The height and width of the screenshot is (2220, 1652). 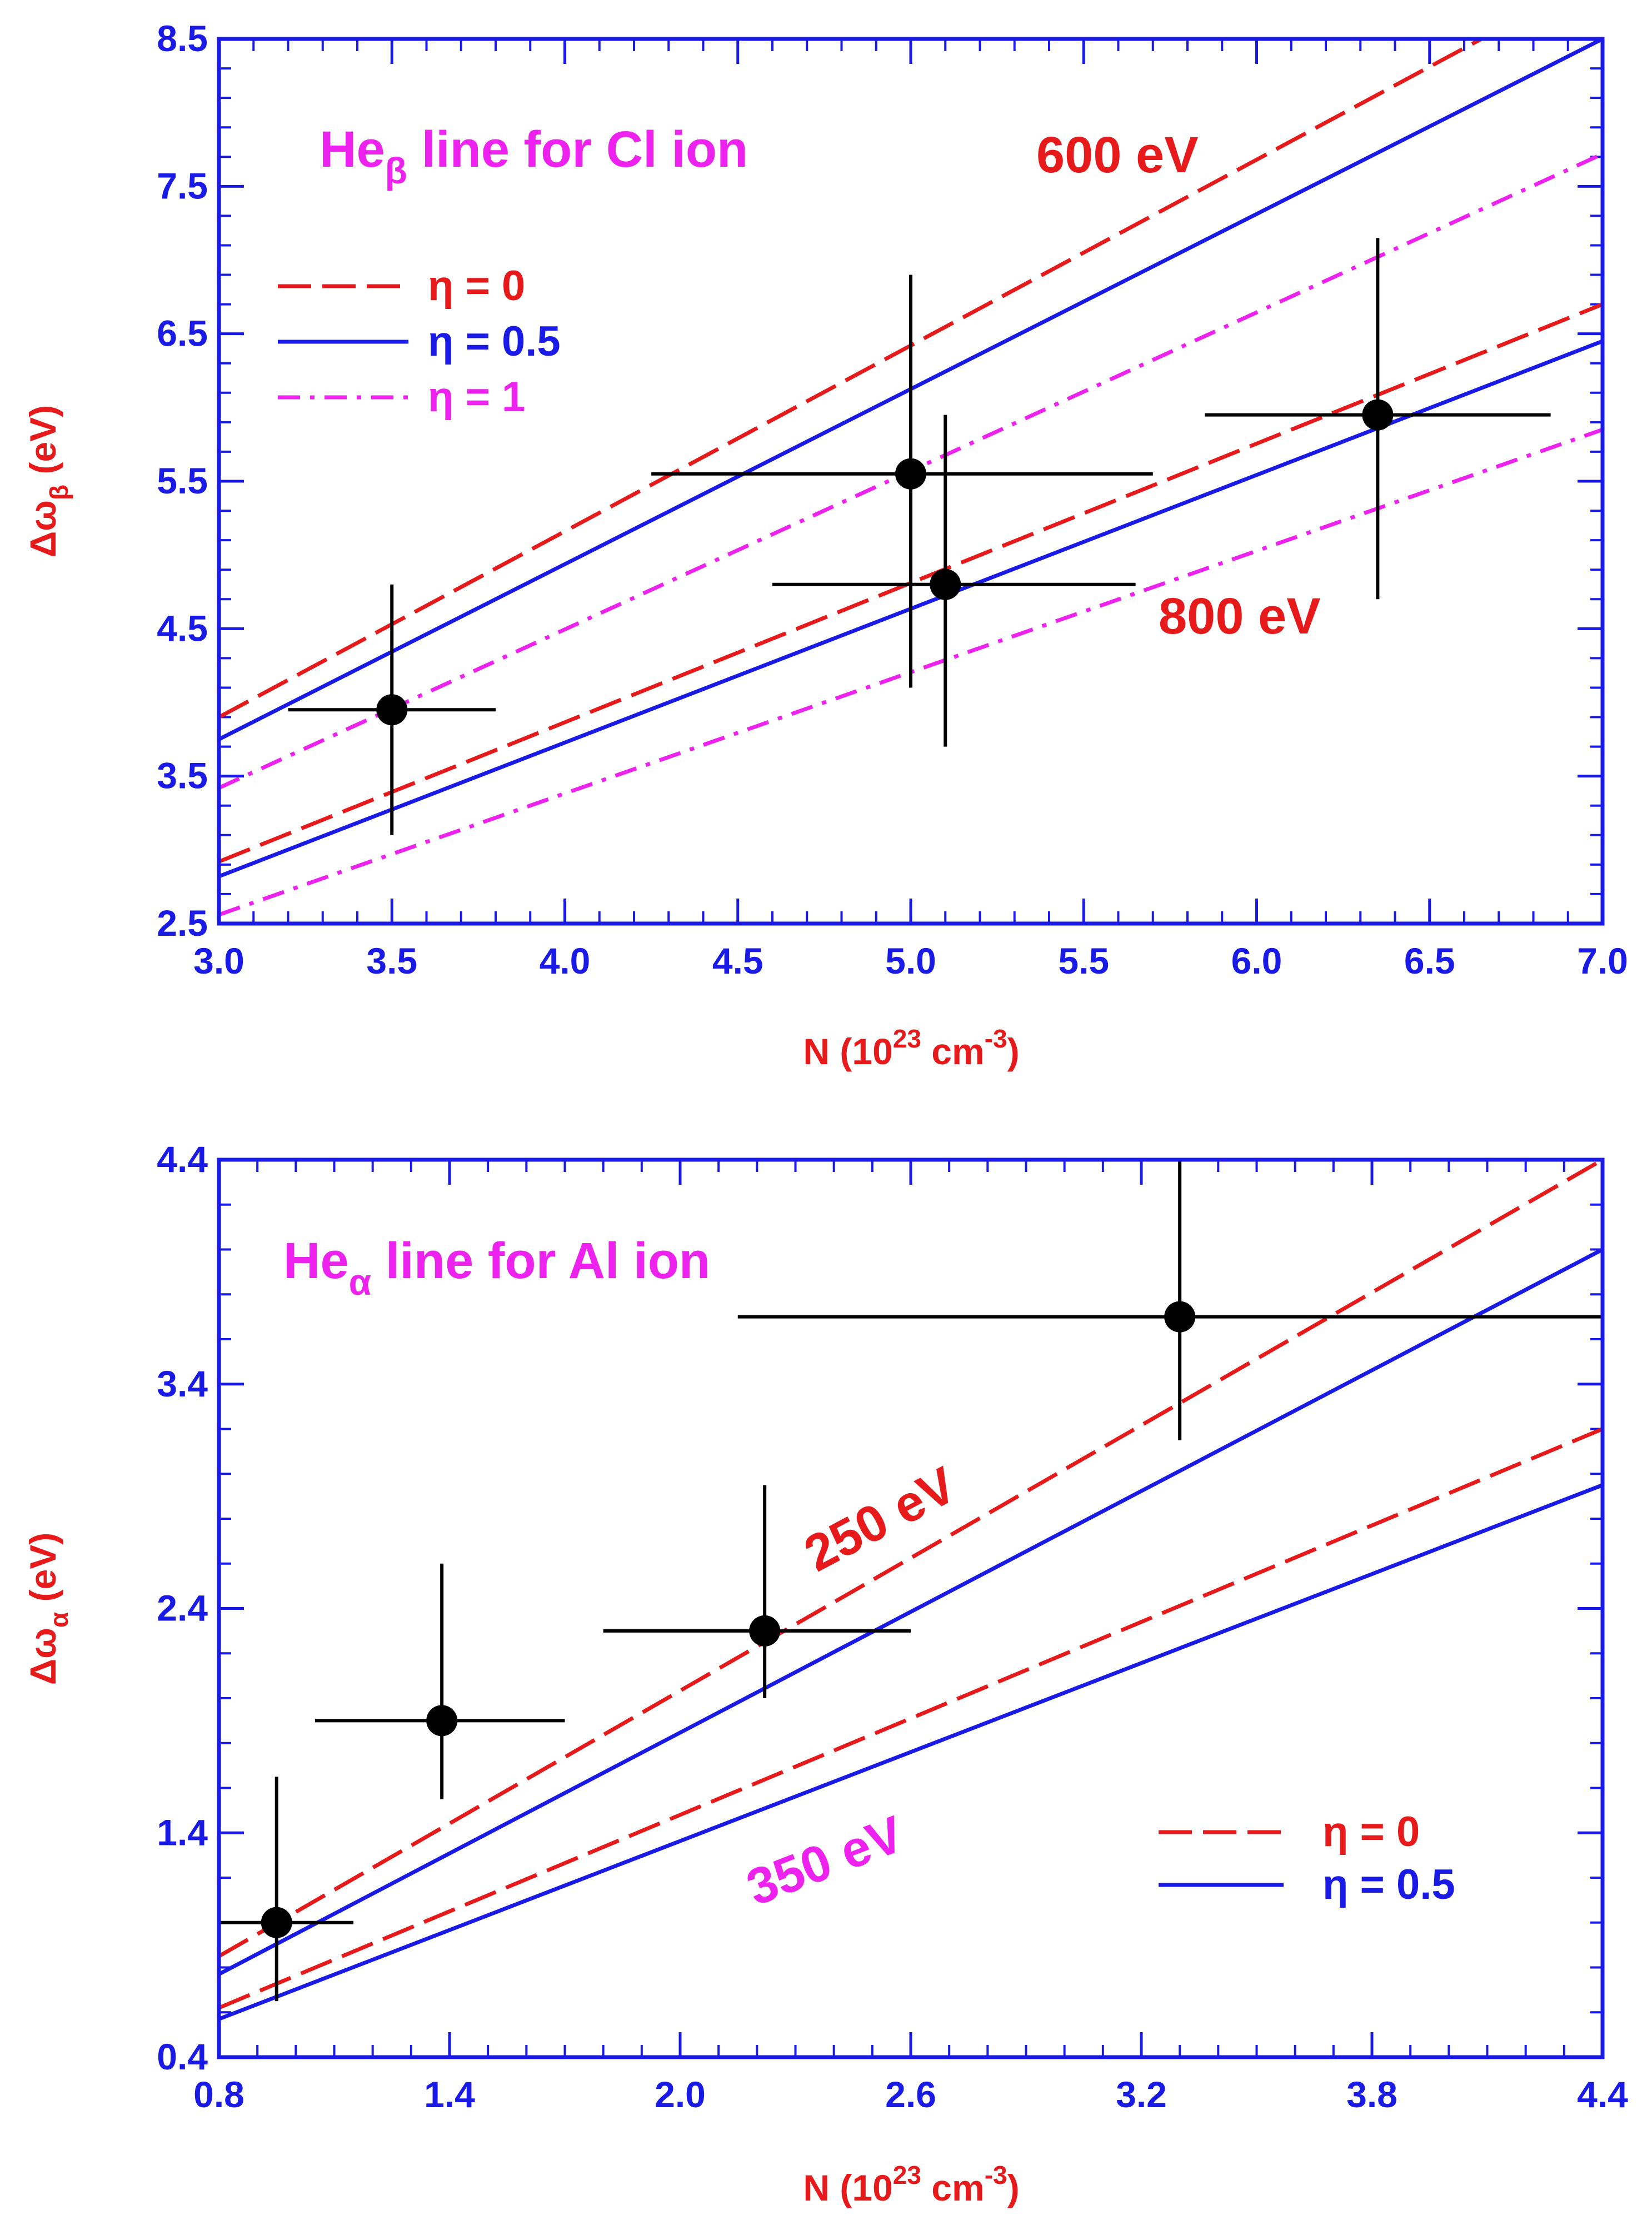 What do you see at coordinates (565, 960) in the screenshot?
I see `x-tick-label: 4.0` at bounding box center [565, 960].